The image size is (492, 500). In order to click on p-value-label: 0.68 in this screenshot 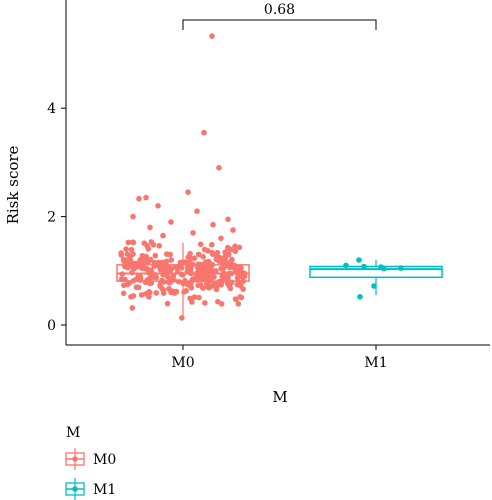, I will do `click(279, 10)`.